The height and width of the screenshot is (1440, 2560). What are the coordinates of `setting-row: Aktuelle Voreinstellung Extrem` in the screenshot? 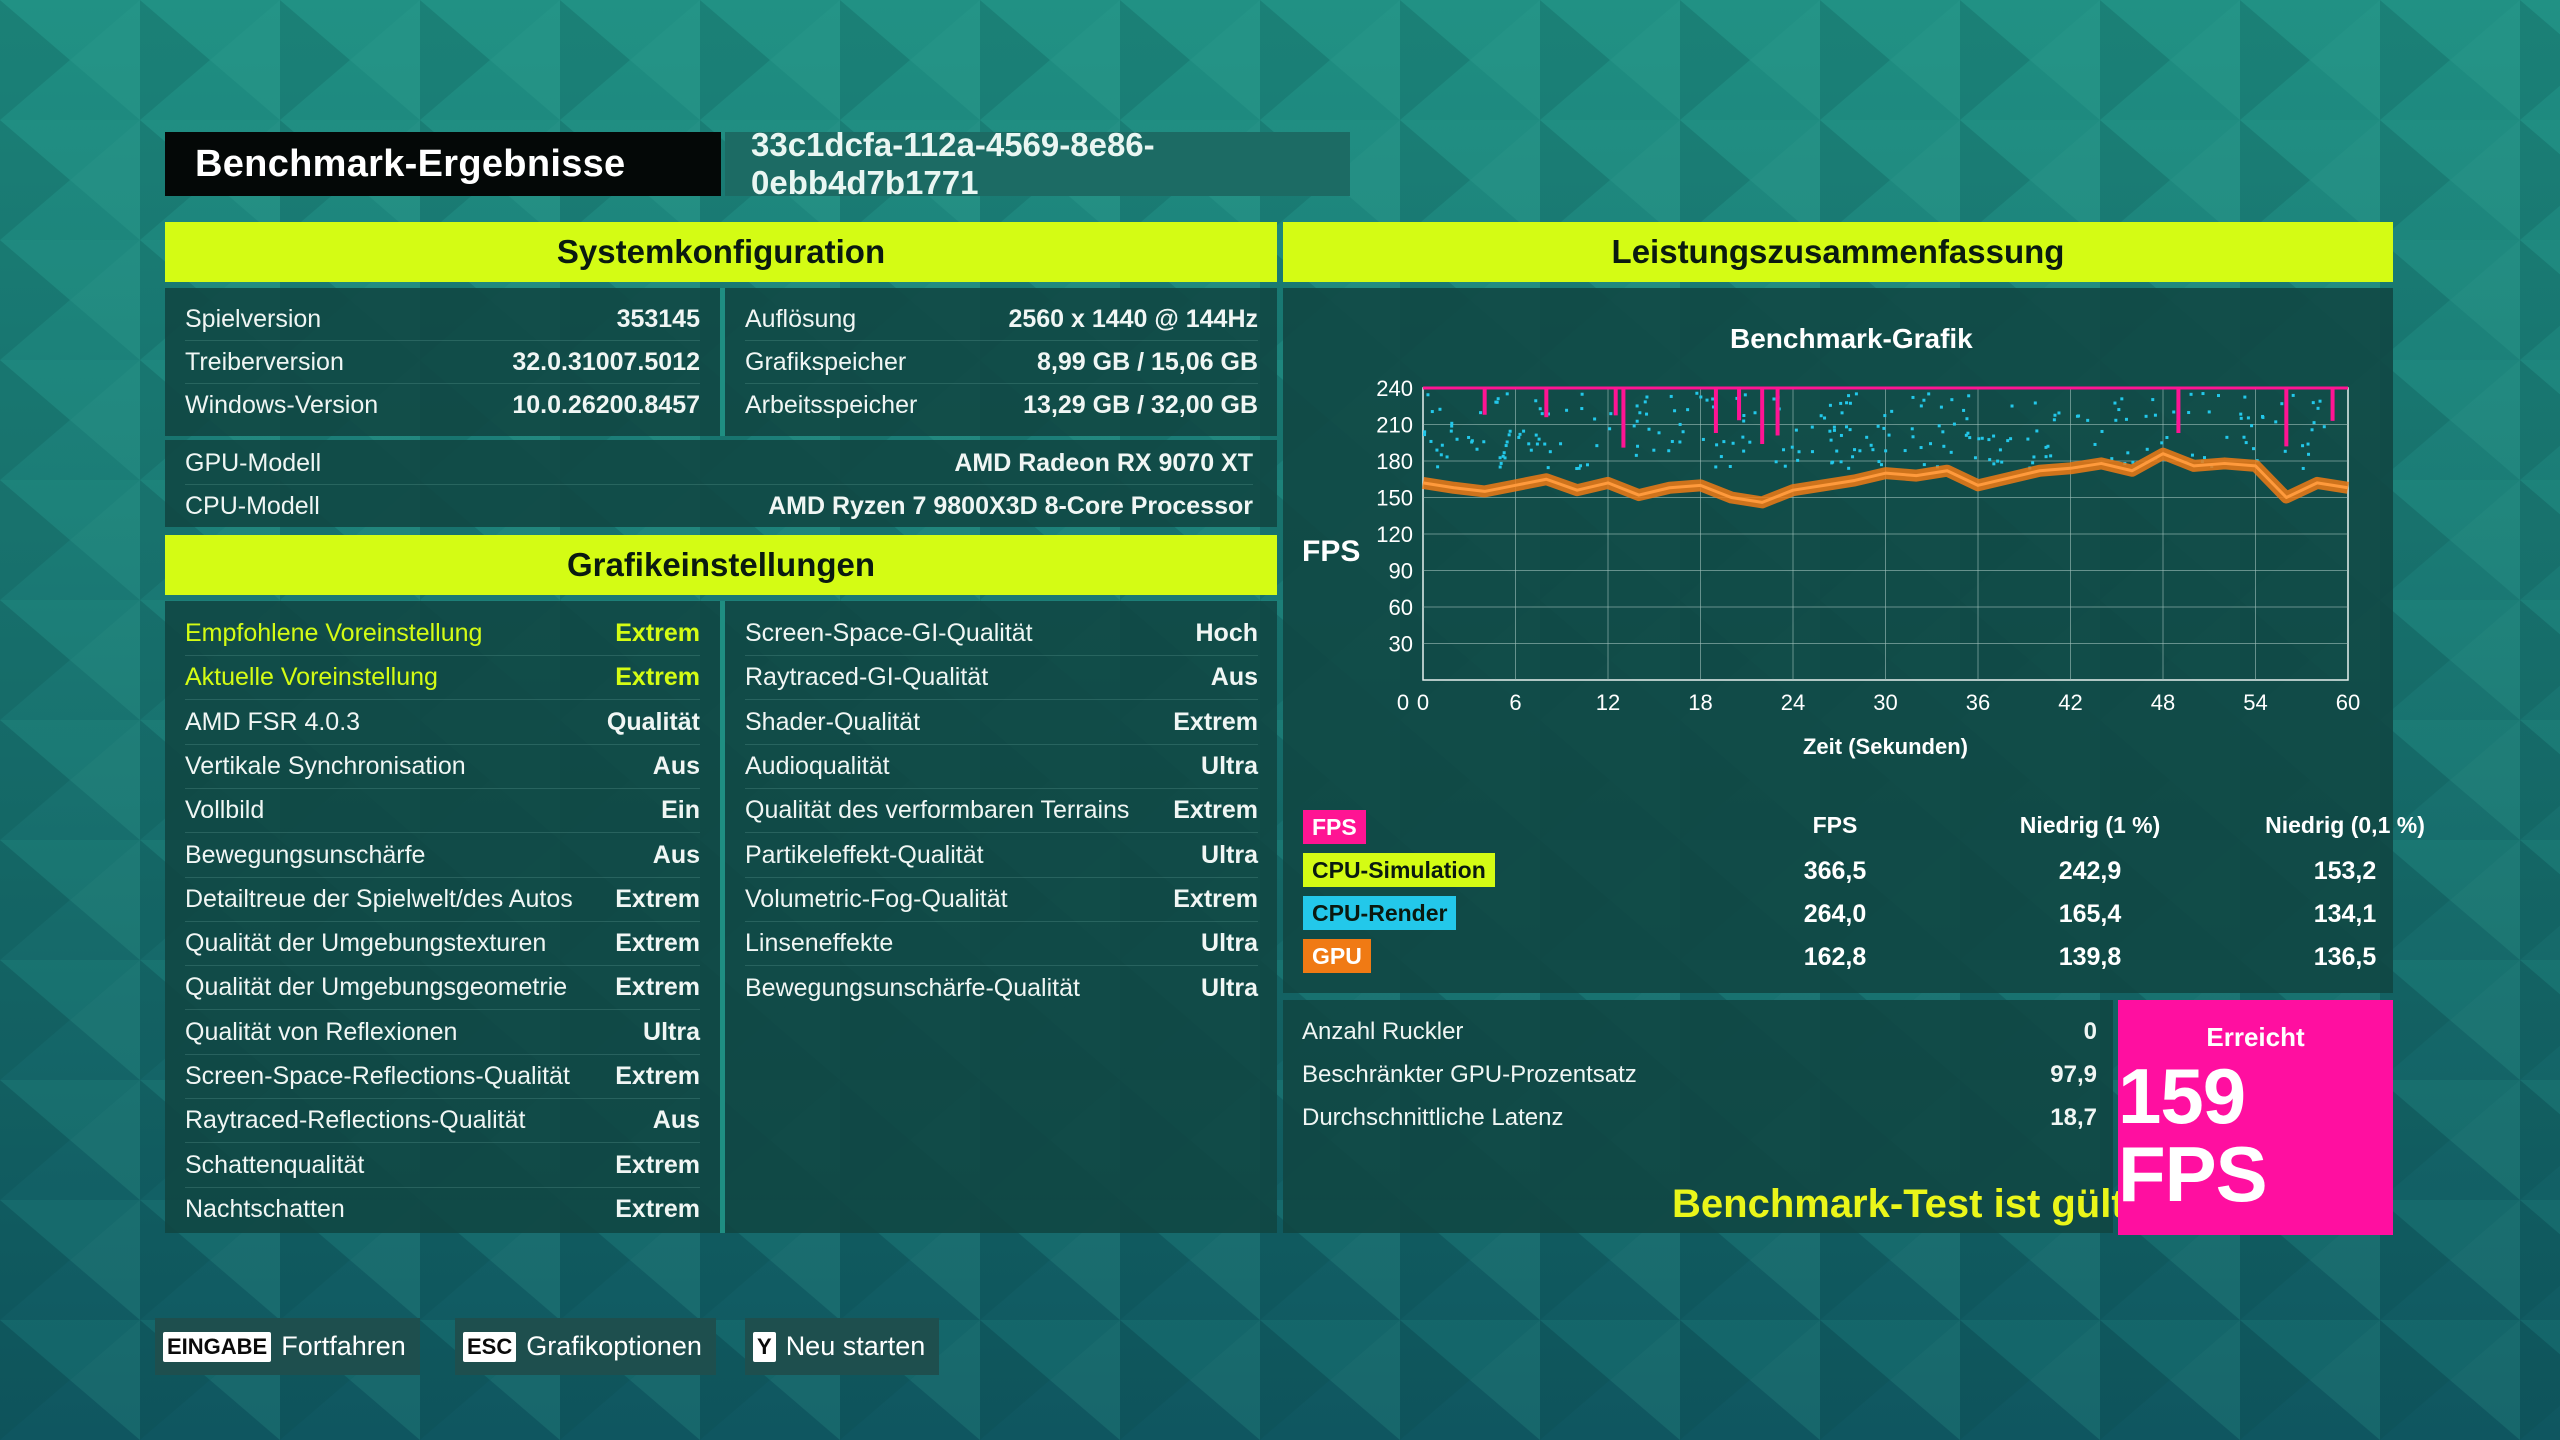 It's located at (442, 678).